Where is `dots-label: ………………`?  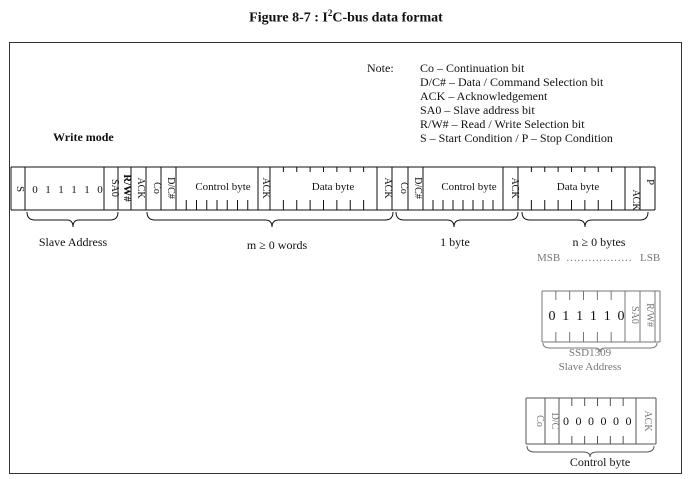
dots-label: ……………… is located at coordinates (599, 258).